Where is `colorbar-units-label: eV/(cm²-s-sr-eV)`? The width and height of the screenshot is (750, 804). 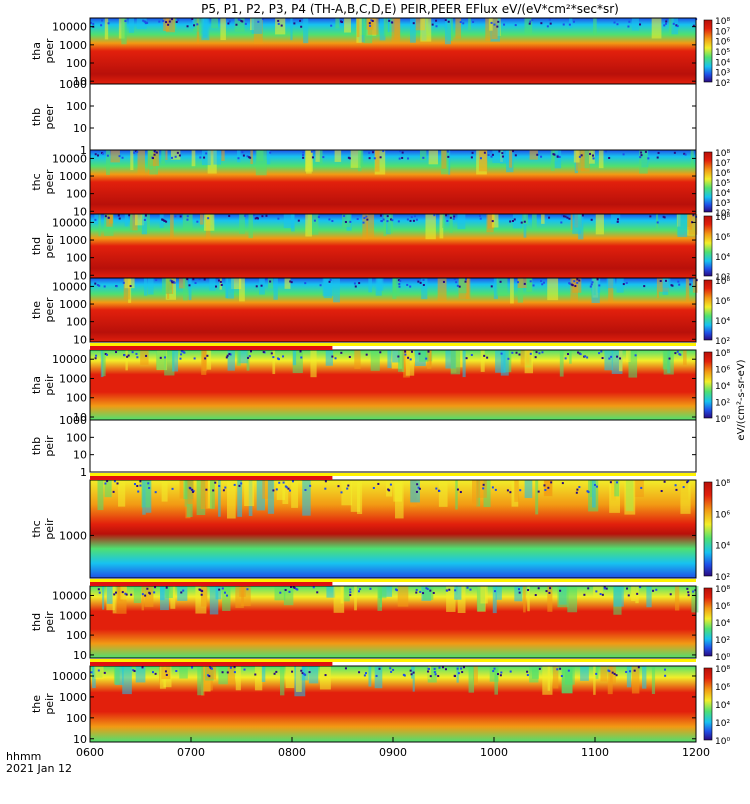
colorbar-units-label: eV/(cm²-s-sr-eV) is located at coordinates (741, 399).